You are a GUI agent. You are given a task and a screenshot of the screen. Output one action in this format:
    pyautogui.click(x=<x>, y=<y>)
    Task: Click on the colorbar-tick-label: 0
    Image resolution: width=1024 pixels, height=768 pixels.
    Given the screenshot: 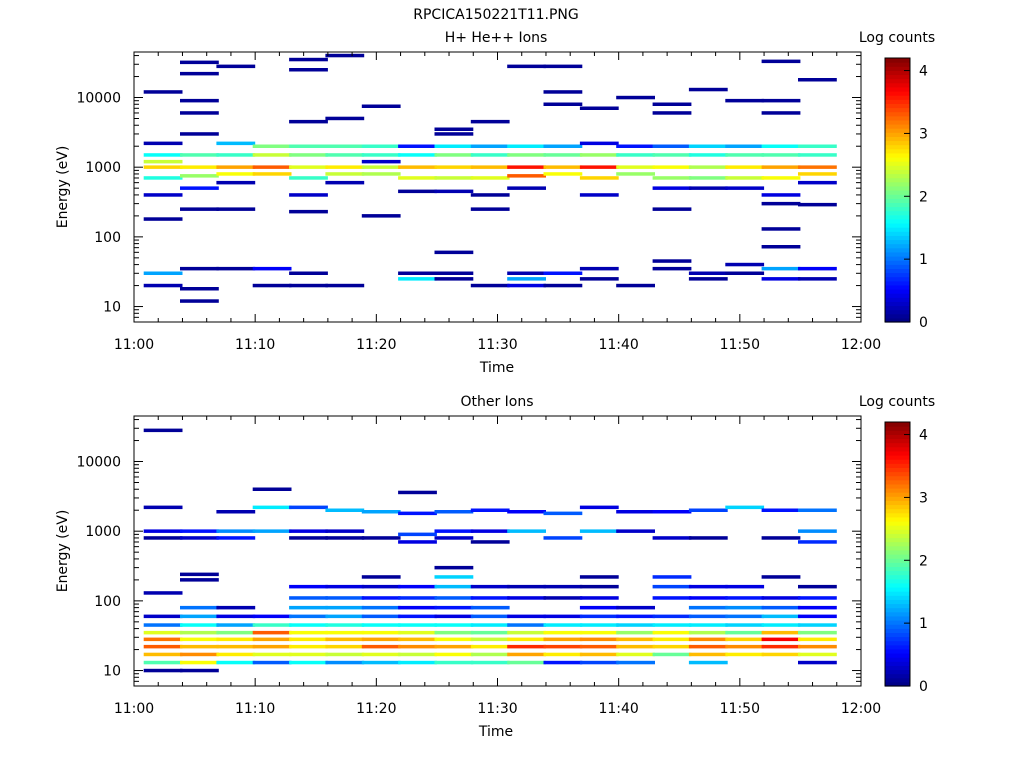 What is the action you would take?
    pyautogui.click(x=923, y=687)
    